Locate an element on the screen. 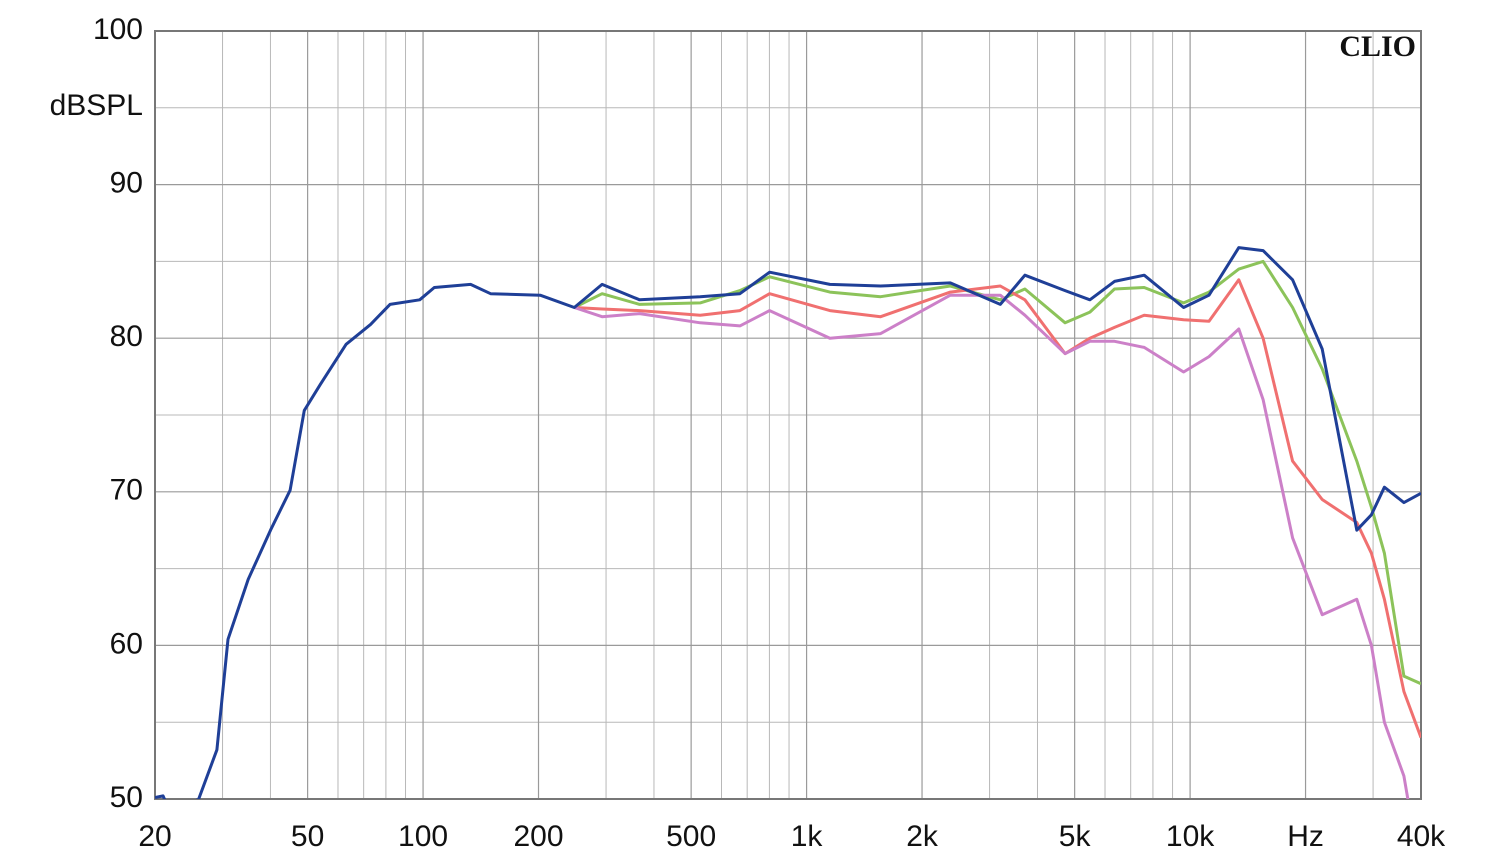 The image size is (1500, 864). y-tick-label: 90 is located at coordinates (126, 183).